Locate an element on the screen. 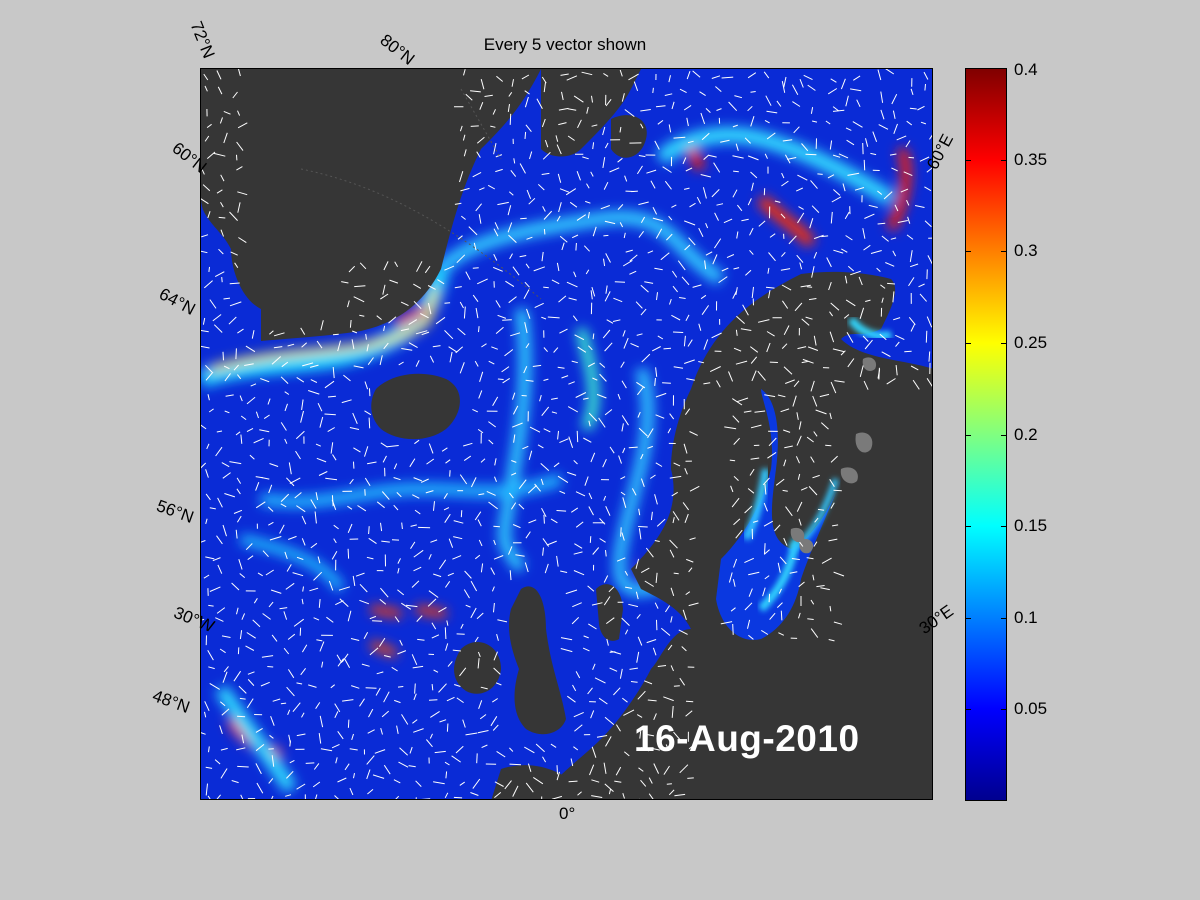 This screenshot has width=1200, height=900. jutland is located at coordinates (609, 612).